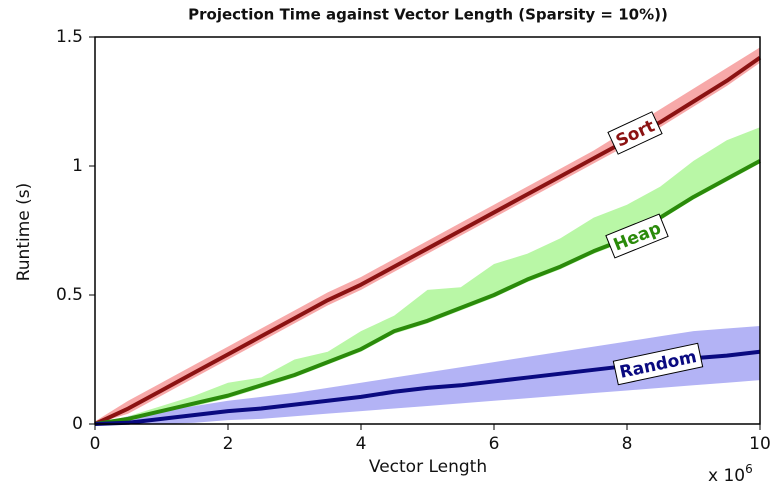 This screenshot has width=771, height=487. Describe the element at coordinates (428, 467) in the screenshot. I see `x-axis-label: Vector Length` at that location.